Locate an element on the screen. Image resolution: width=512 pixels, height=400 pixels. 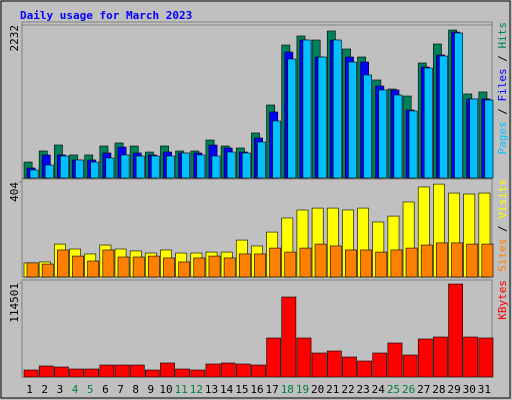
x-tick-label: 22 is located at coordinates (347, 389).